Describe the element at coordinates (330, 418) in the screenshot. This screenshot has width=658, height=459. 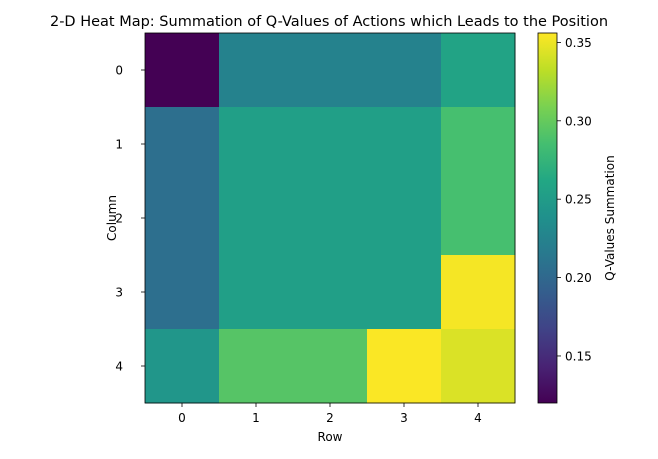
I see `x-tick-label: 2` at that location.